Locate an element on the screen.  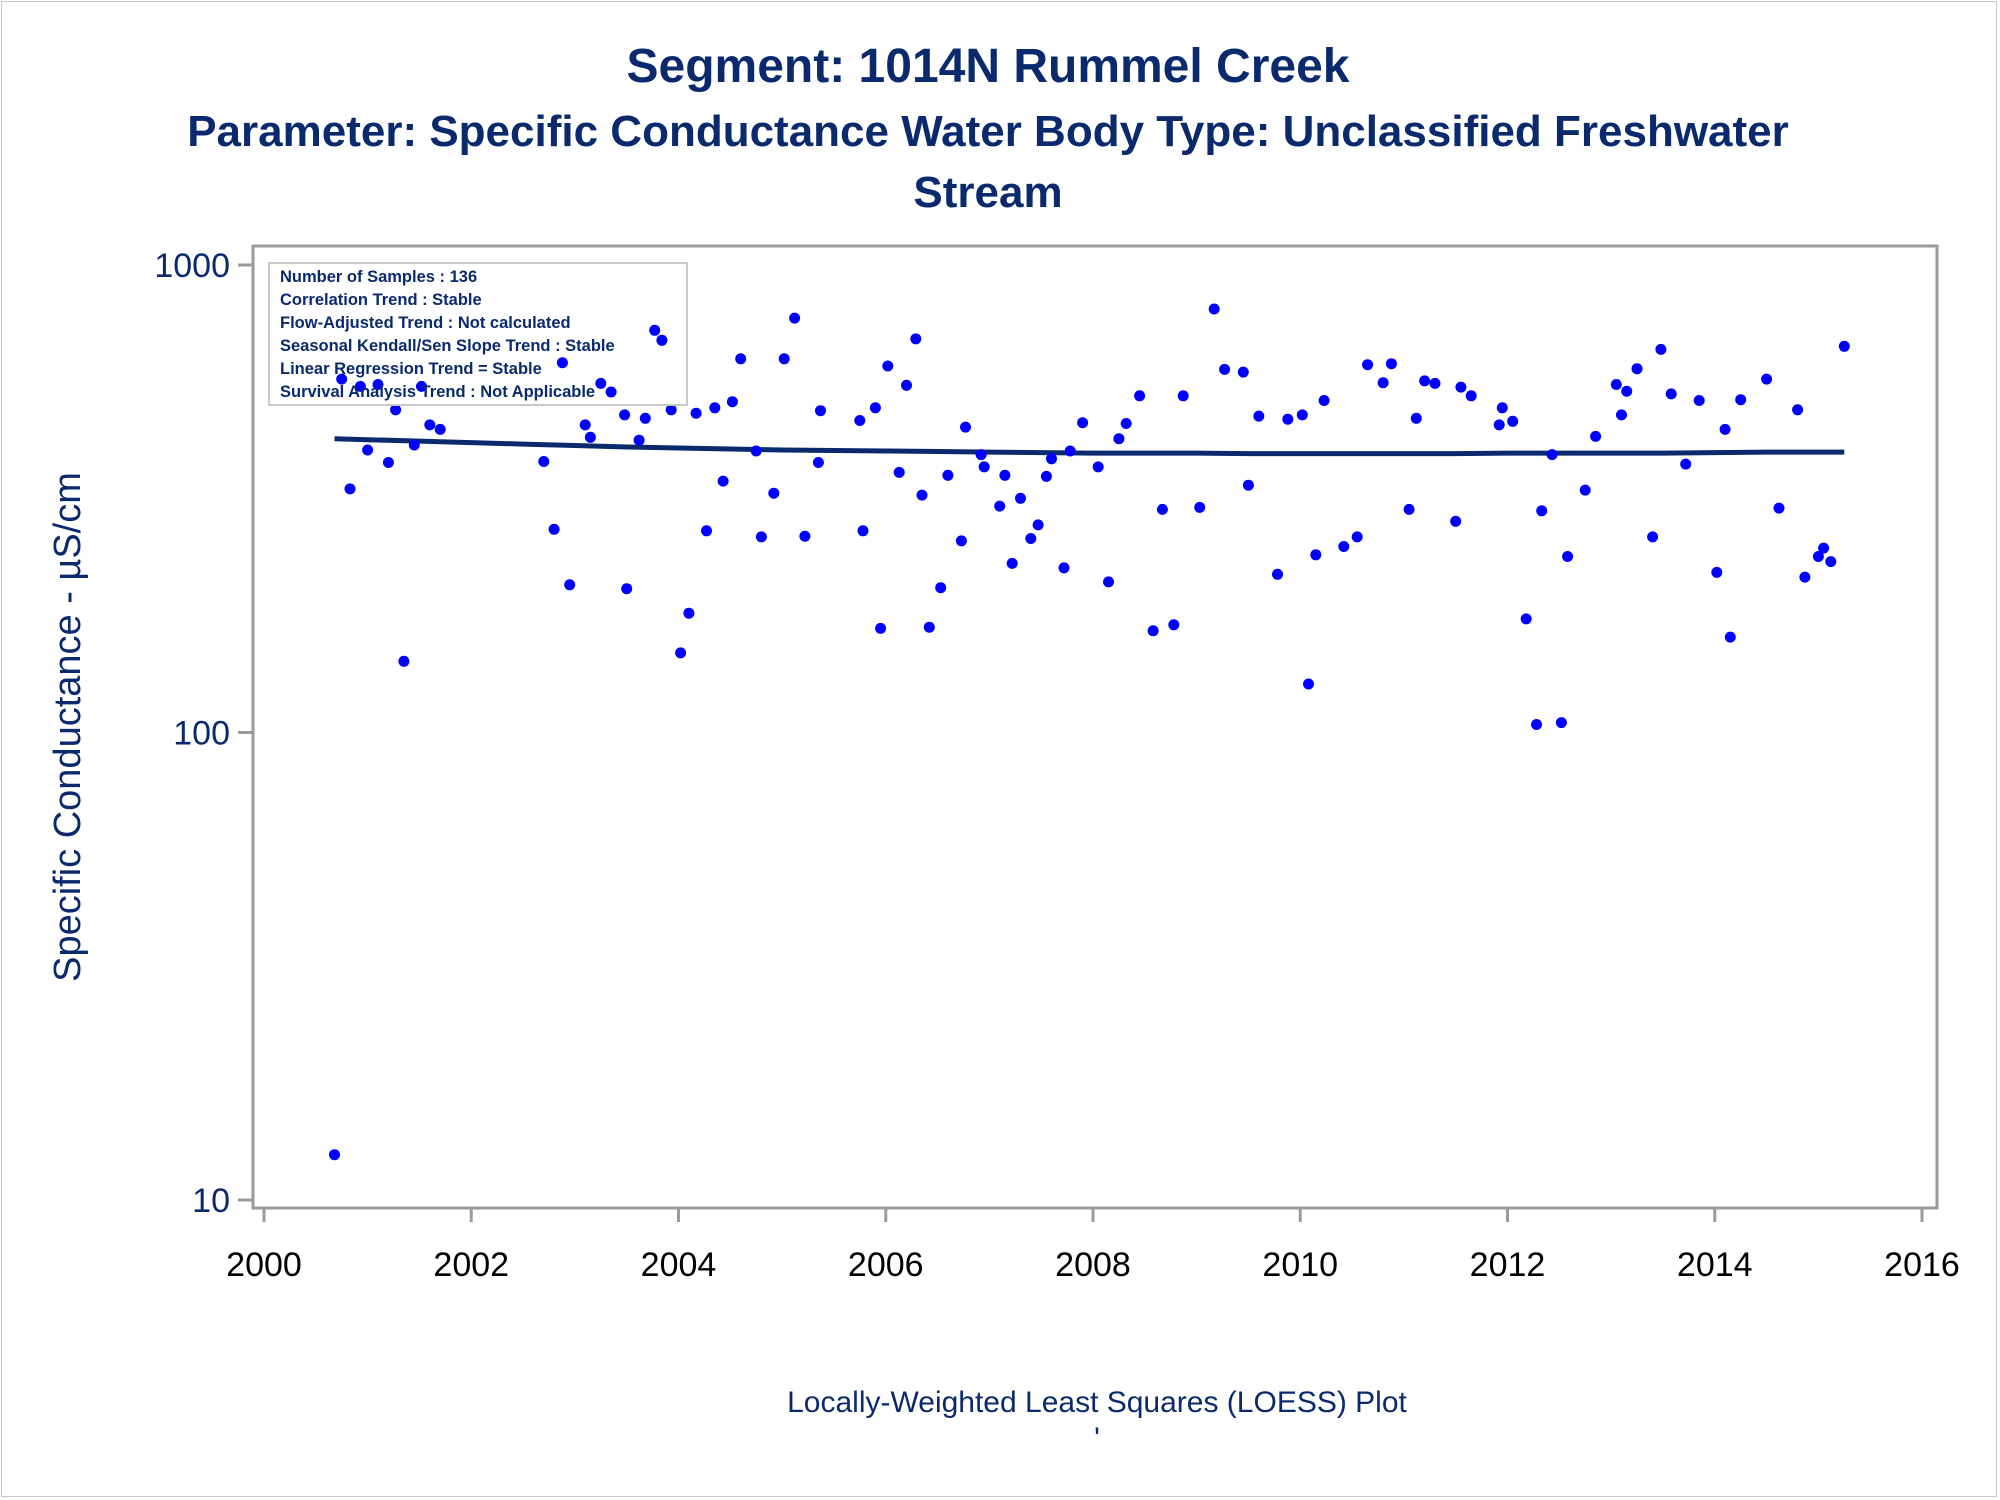
y-axis: 10 100 1000 is located at coordinates (203, 733).